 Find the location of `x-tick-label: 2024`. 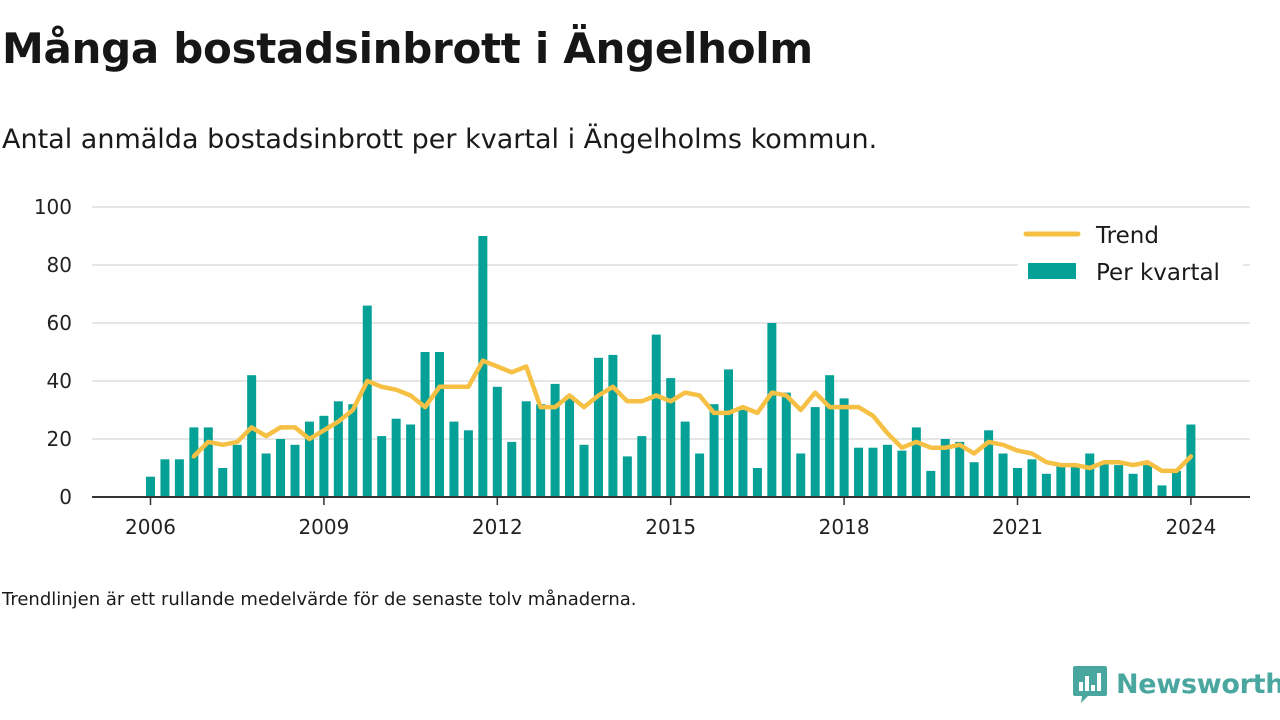

x-tick-label: 2024 is located at coordinates (1190, 527).